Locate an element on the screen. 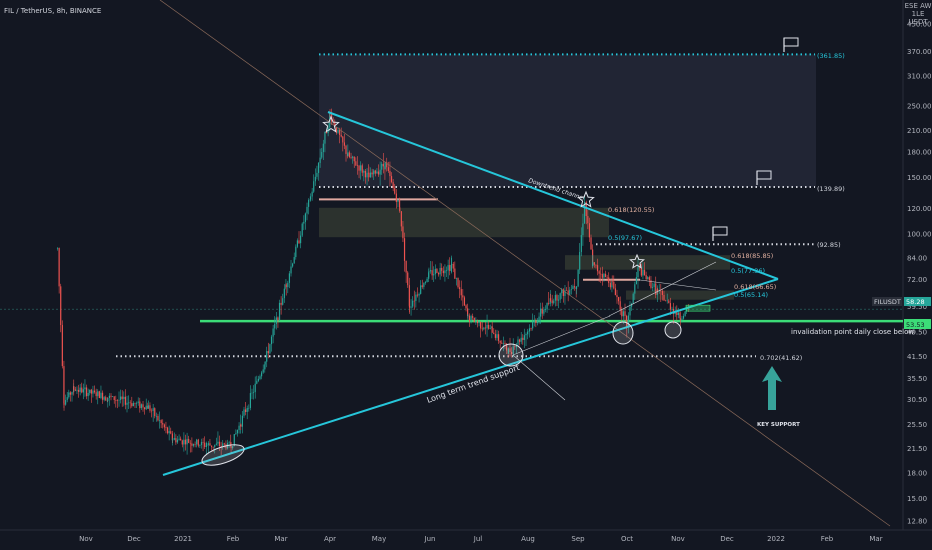  fib-label: 0.618(85.85) is located at coordinates (752, 256).